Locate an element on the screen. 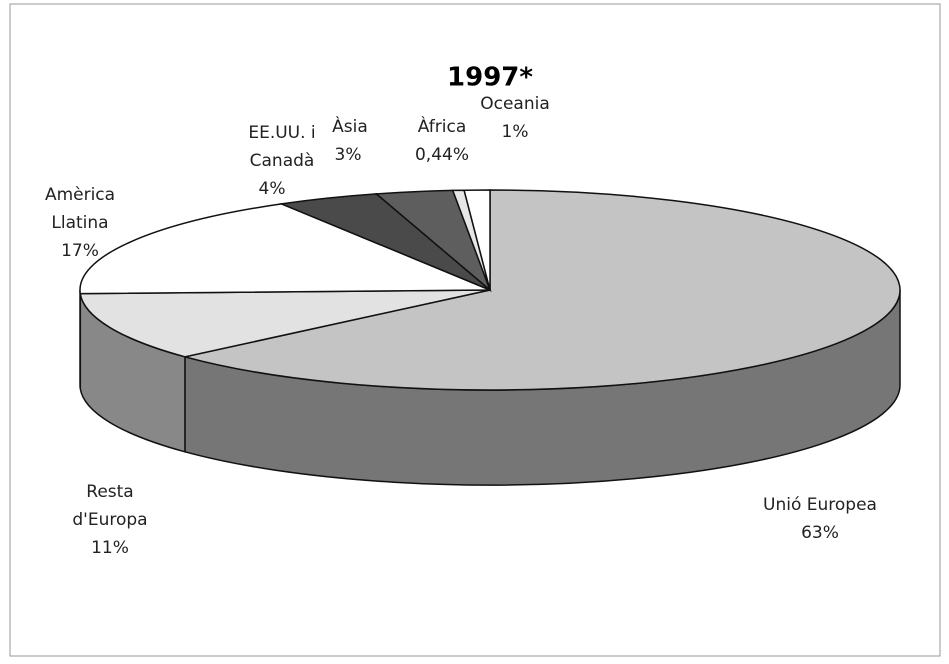 The image size is (949, 664). category-label: EE.UU. i Canadà is located at coordinates (281, 147).